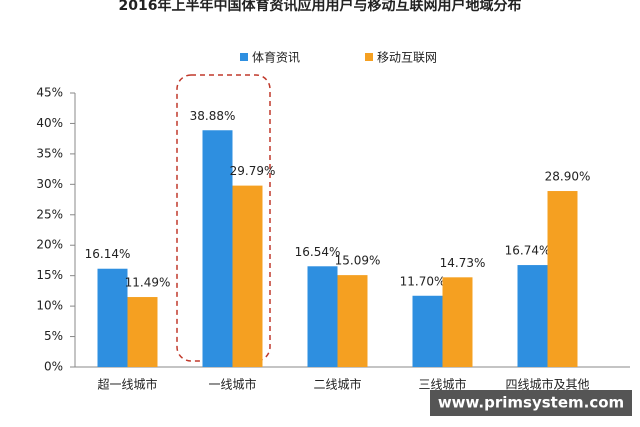 Image resolution: width=640 pixels, height=427 pixels. I want to click on y-tick-label: 0%, so click(53, 367).